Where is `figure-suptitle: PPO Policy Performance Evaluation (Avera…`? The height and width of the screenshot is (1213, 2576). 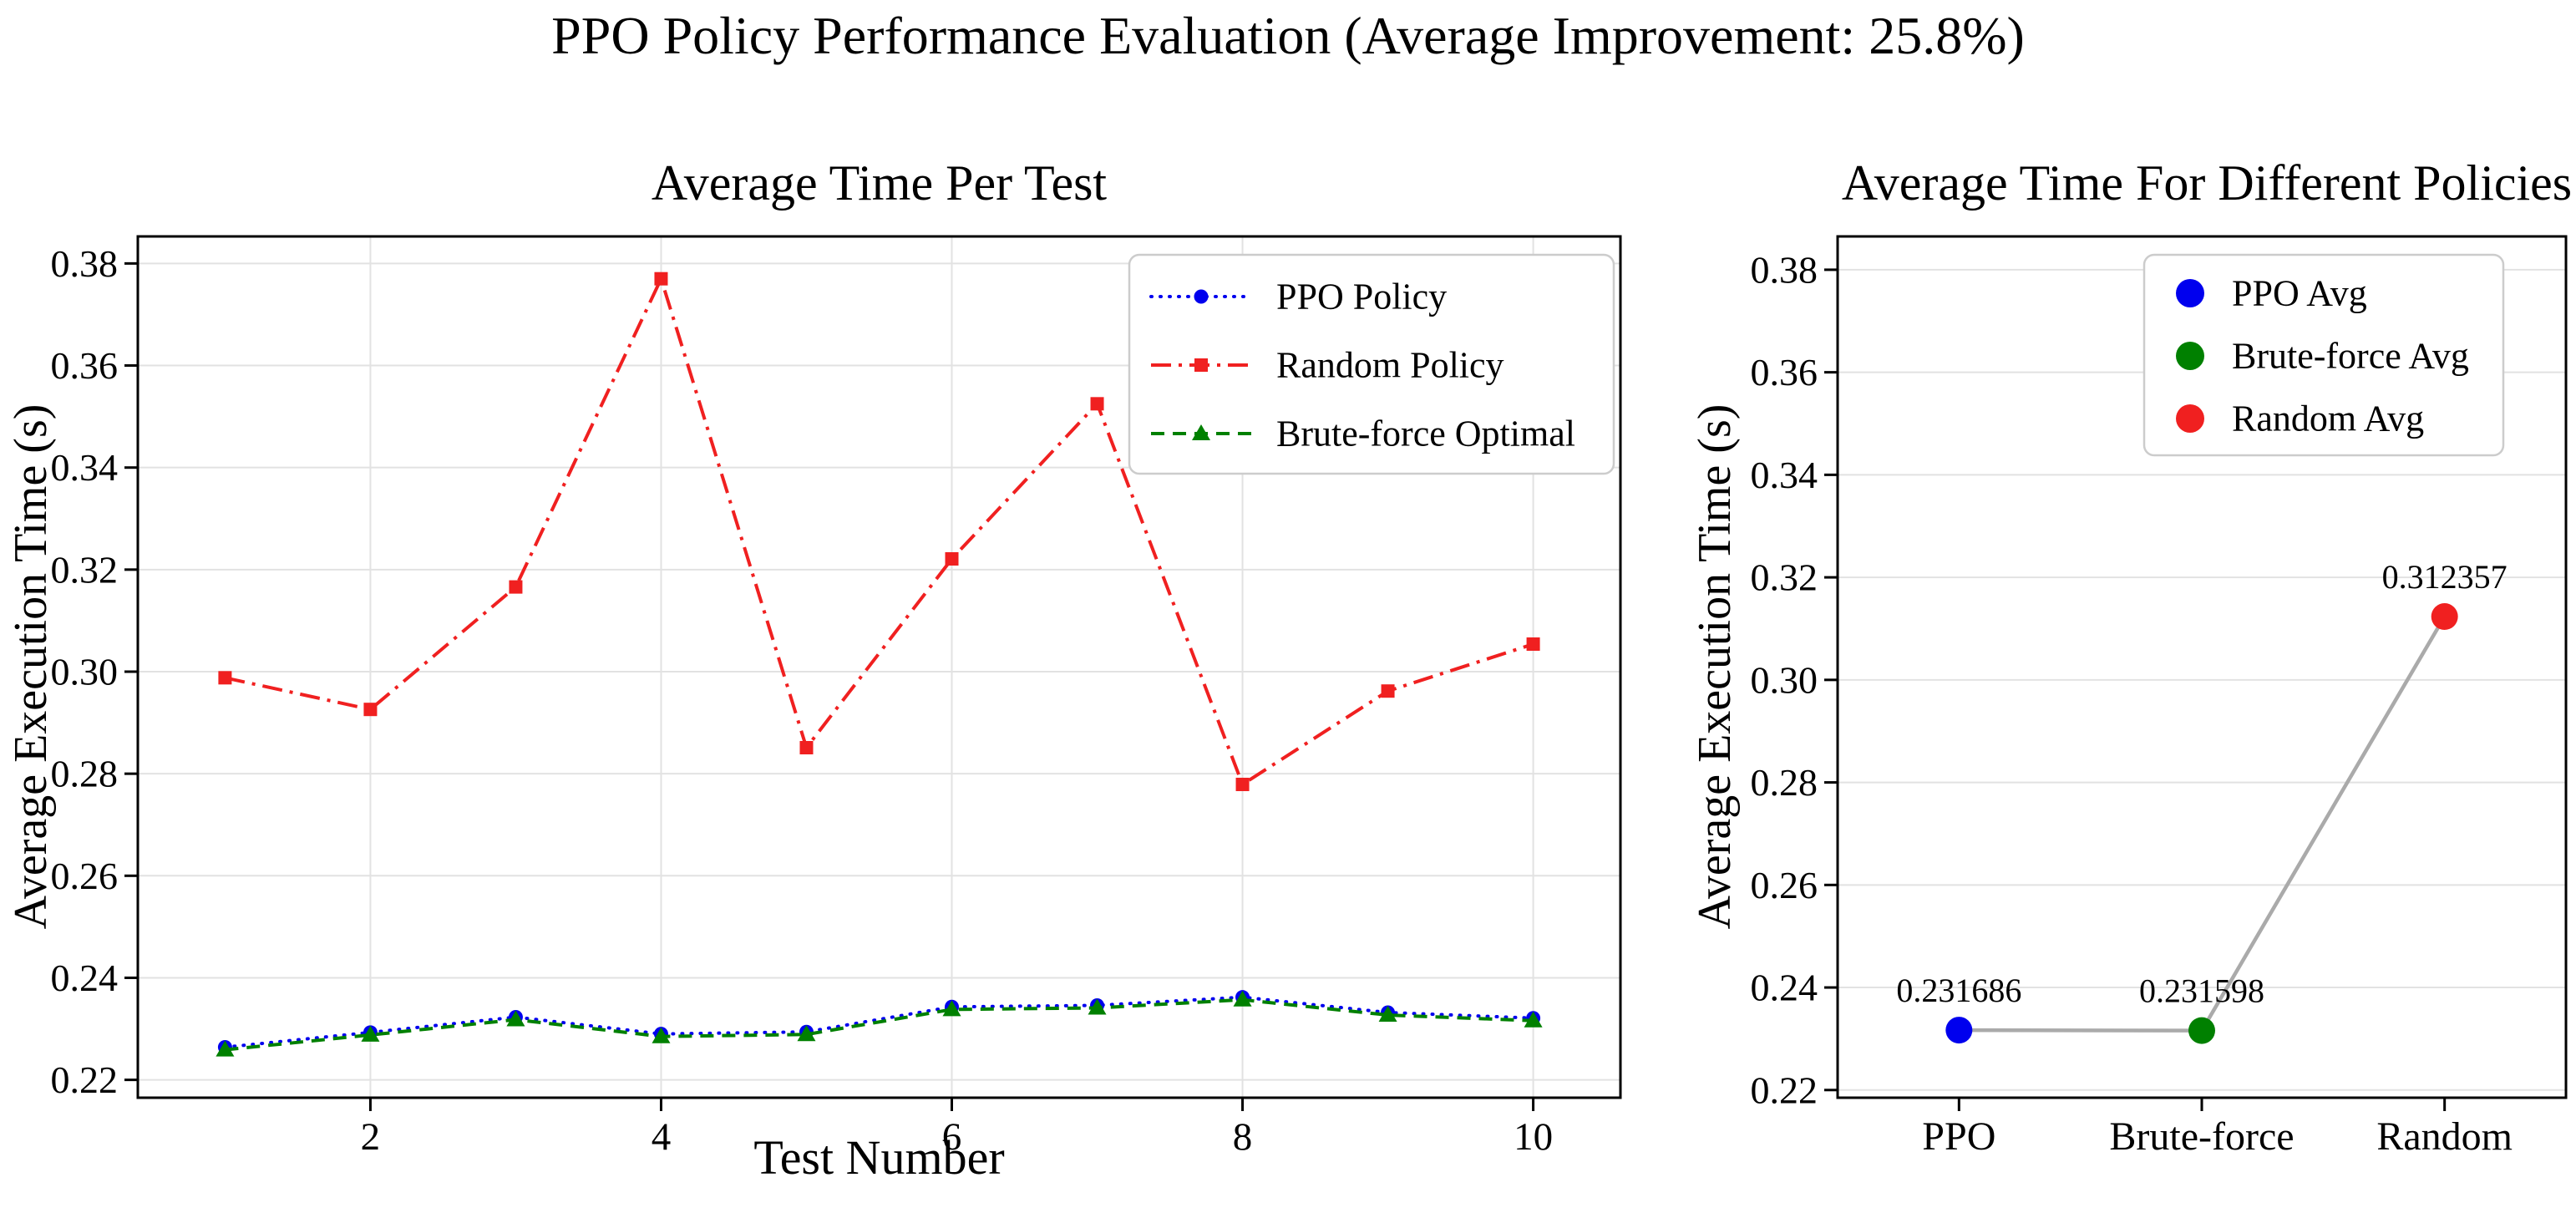
figure-suptitle: PPO Policy Performance Evaluation (Avera… is located at coordinates (1288, 35).